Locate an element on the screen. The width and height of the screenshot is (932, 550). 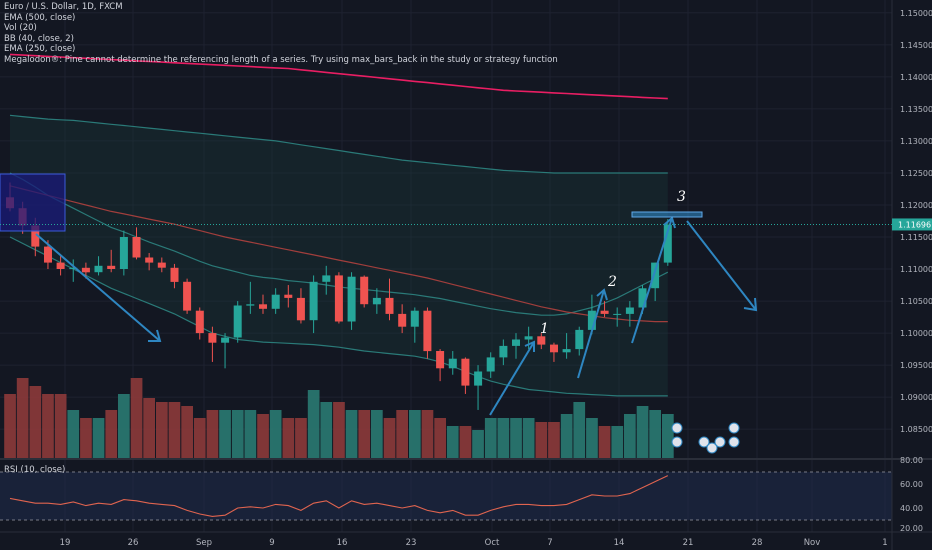
ema250-label: EMA (250, close) is located at coordinates (40, 49).